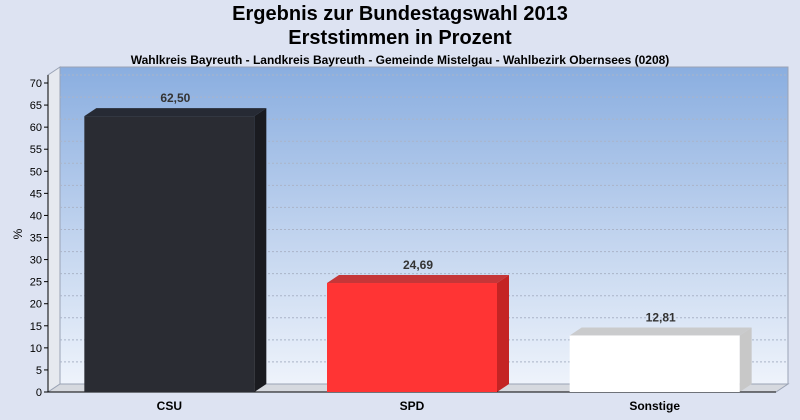  I want to click on y-tick-label: 30, so click(36, 261).